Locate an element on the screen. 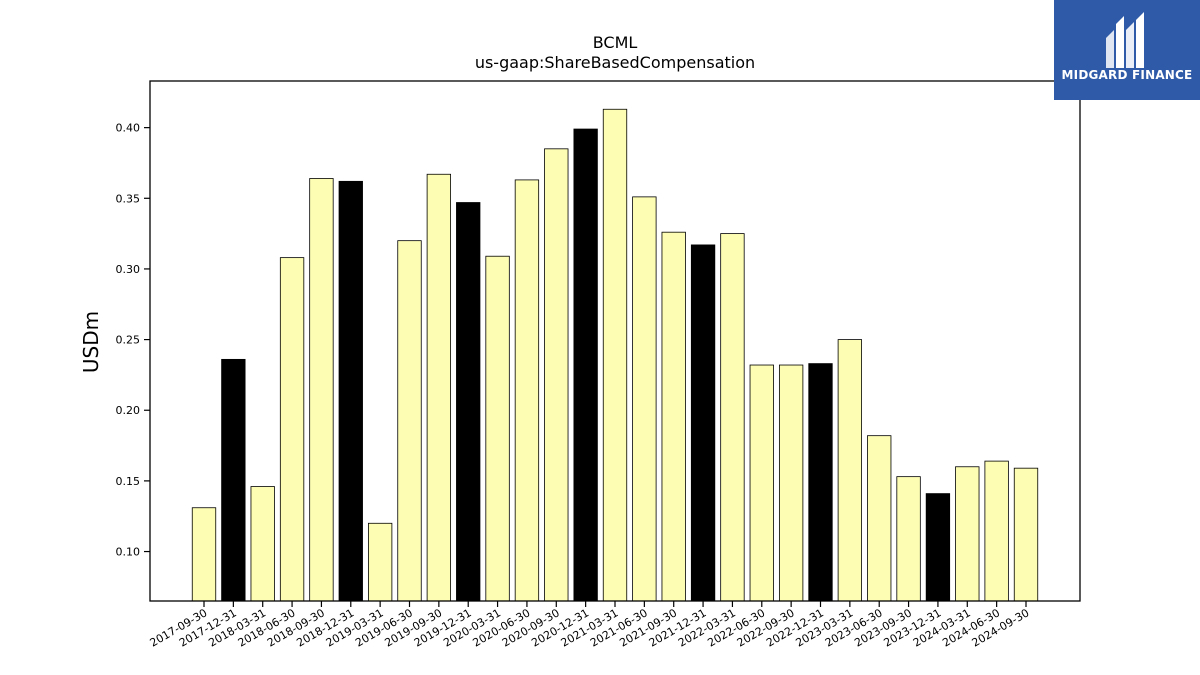  logo-text: MIDGARD FINANCE is located at coordinates (1127, 75).